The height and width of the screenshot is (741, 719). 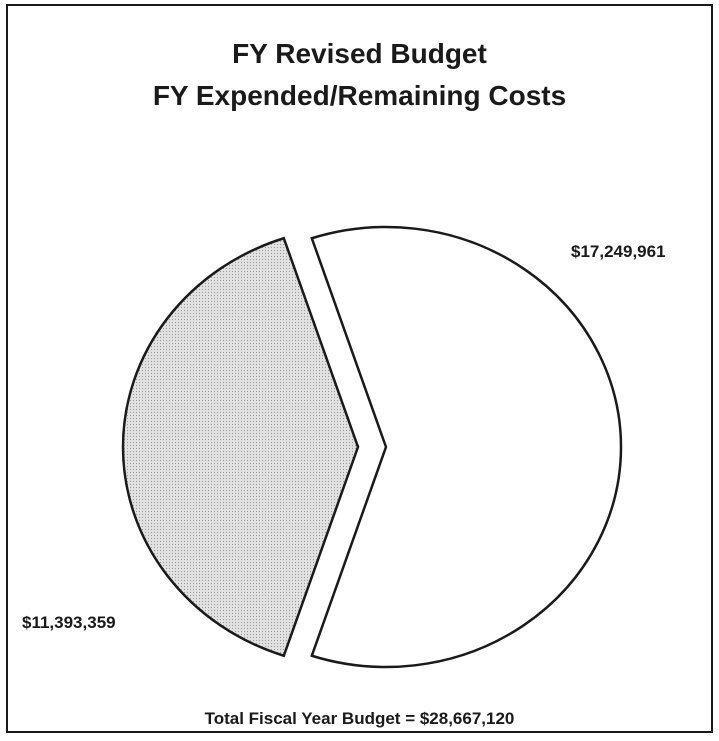 What do you see at coordinates (69, 622) in the screenshot?
I see `slice-label-expended: $11,393,359` at bounding box center [69, 622].